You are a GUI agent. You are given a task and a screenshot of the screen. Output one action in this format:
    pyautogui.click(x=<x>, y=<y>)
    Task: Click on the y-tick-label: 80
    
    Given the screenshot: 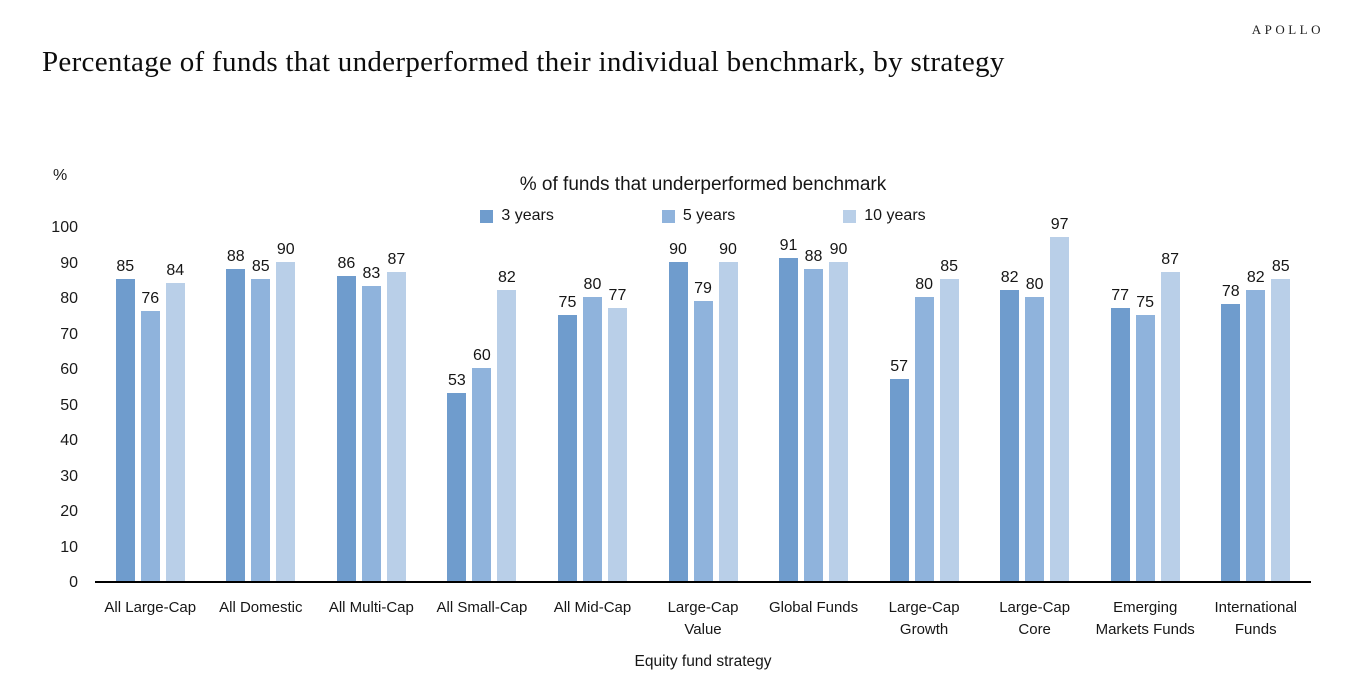 What is the action you would take?
    pyautogui.click(x=69, y=298)
    